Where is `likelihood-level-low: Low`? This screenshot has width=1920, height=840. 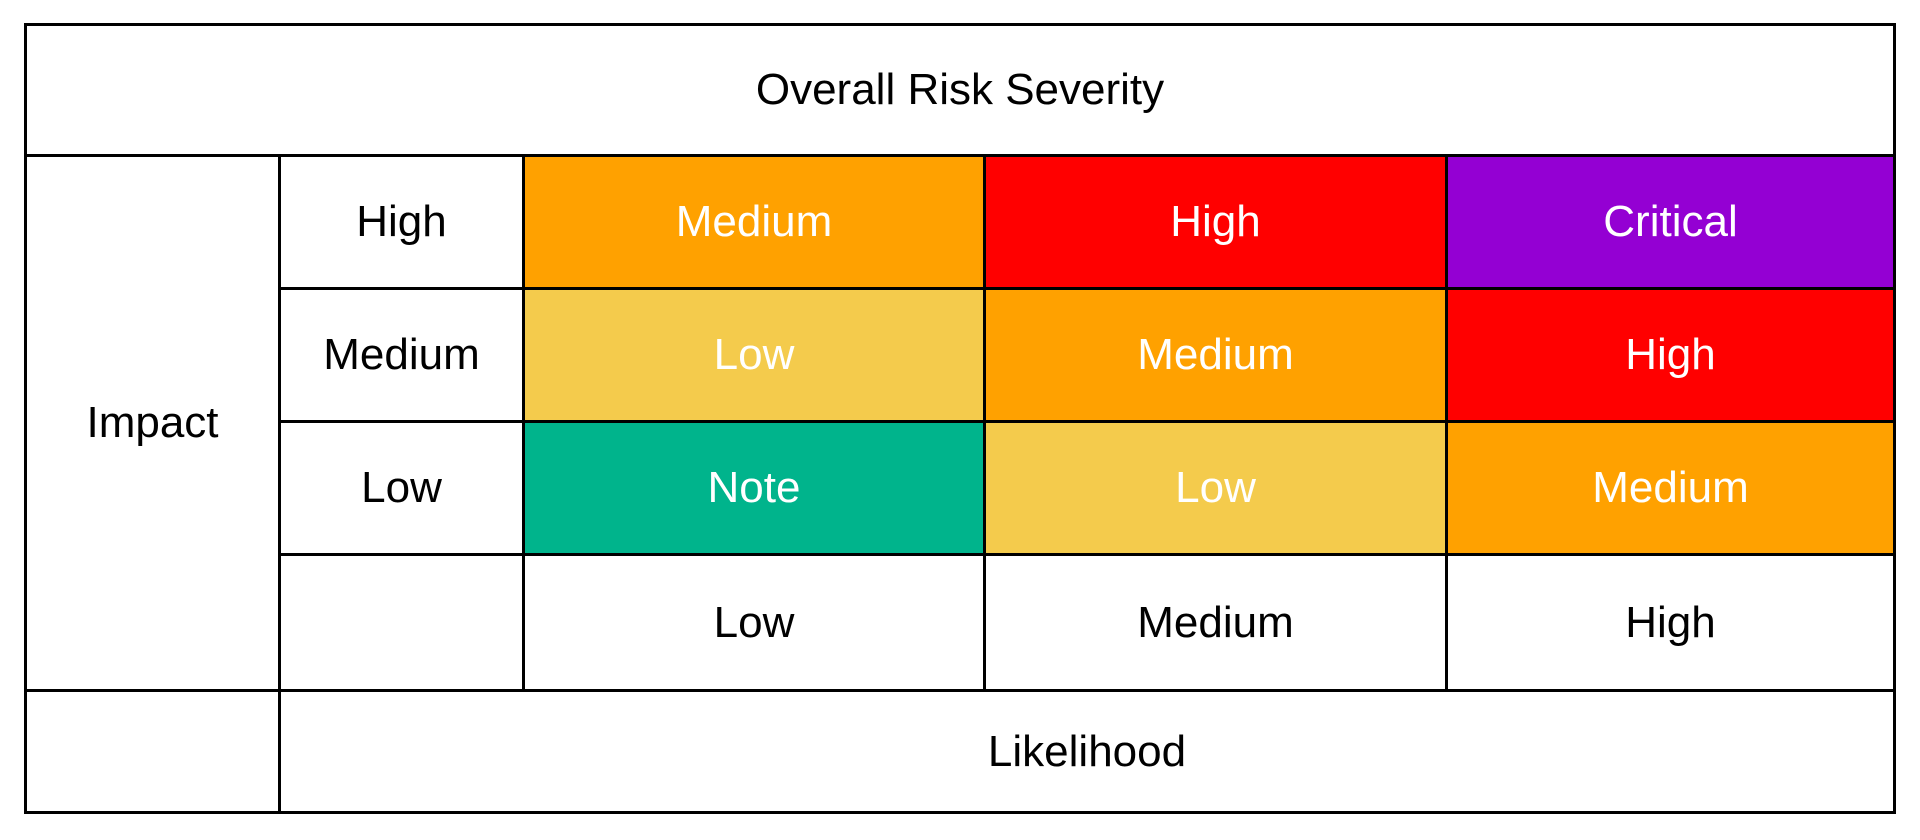 likelihood-level-low: Low is located at coordinates (754, 622).